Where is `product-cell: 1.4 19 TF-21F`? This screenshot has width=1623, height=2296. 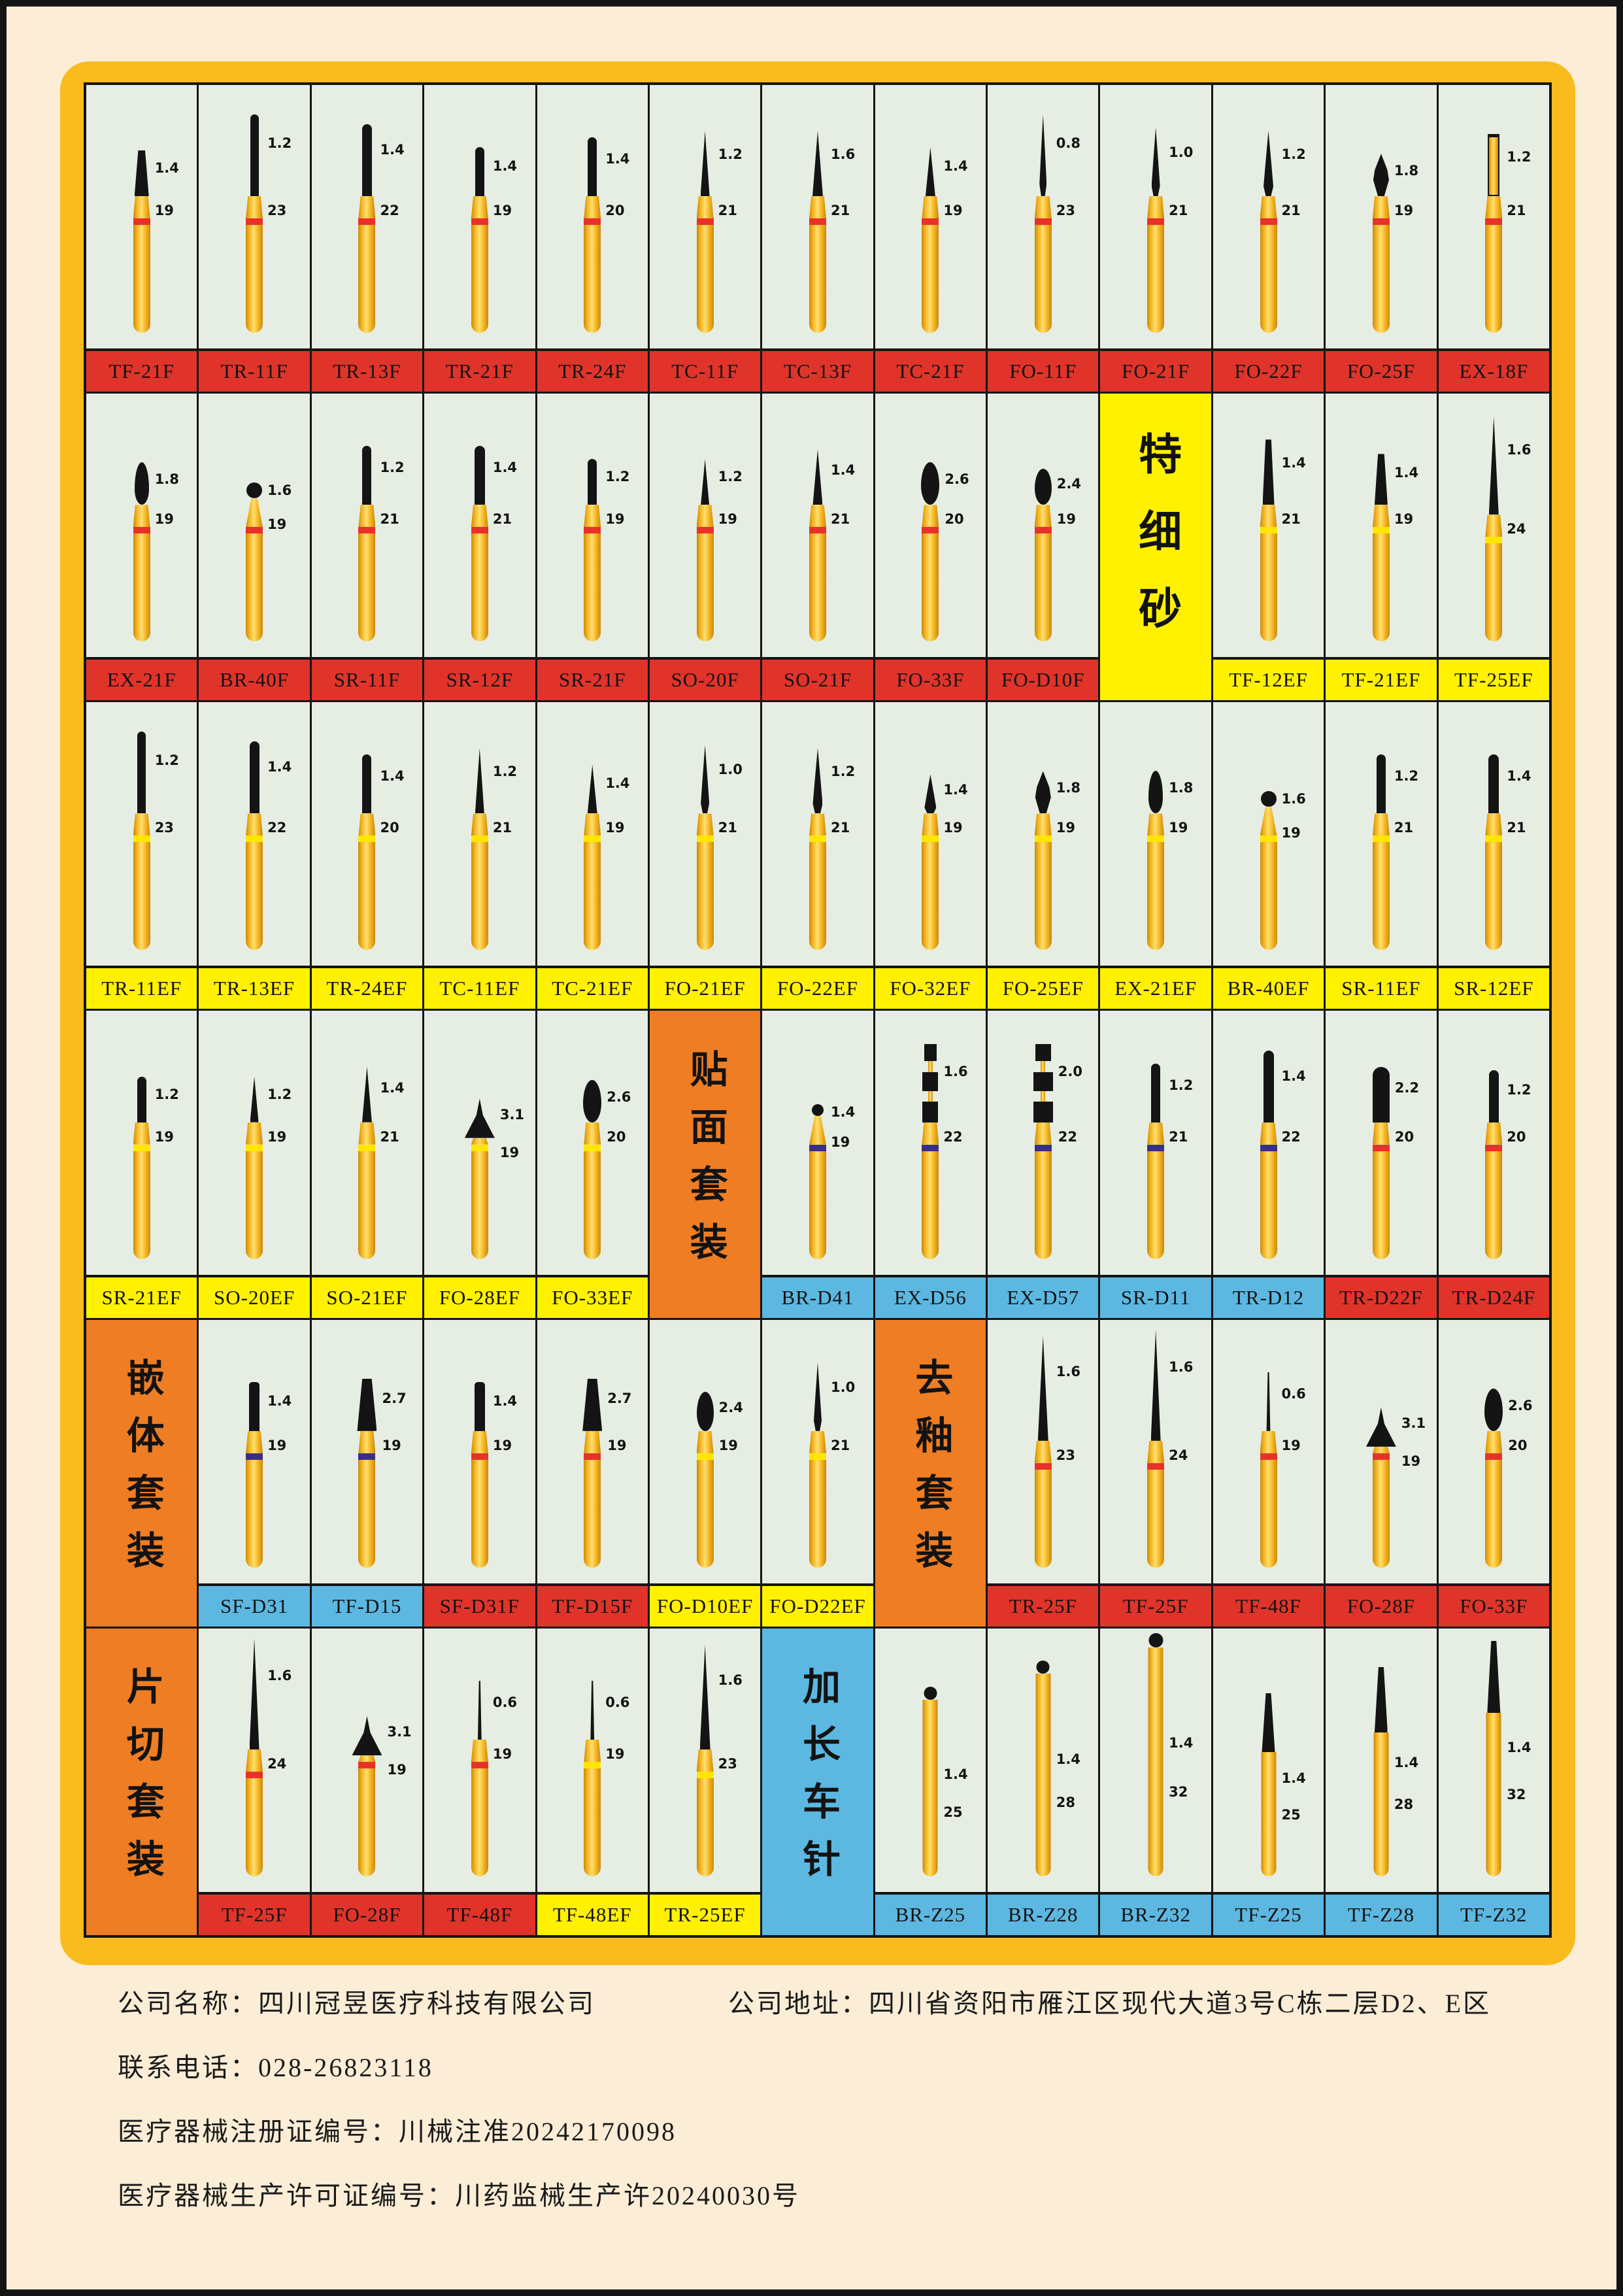
product-cell: 1.4 19 TF-21F is located at coordinates (141, 239).